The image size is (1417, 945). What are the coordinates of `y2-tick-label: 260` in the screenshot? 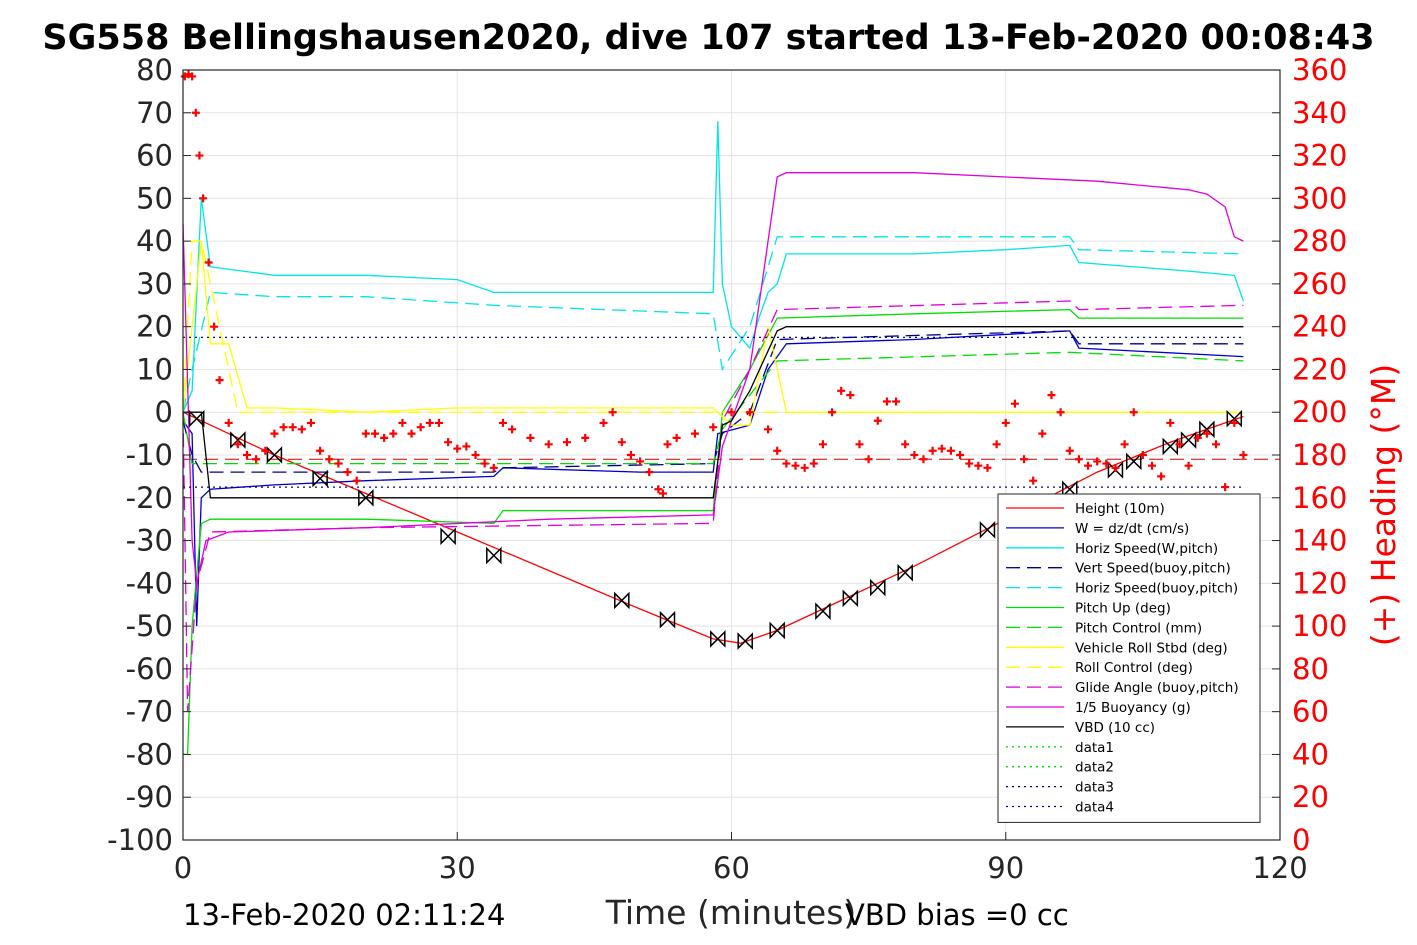 It's located at (1319, 284).